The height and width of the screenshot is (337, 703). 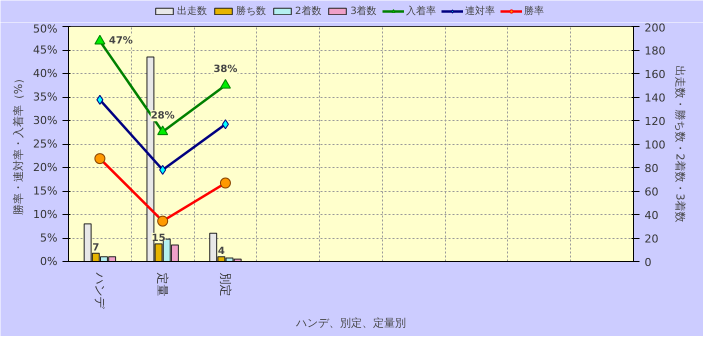 I want to click on x-tick-label: 定量, so click(x=163, y=284).